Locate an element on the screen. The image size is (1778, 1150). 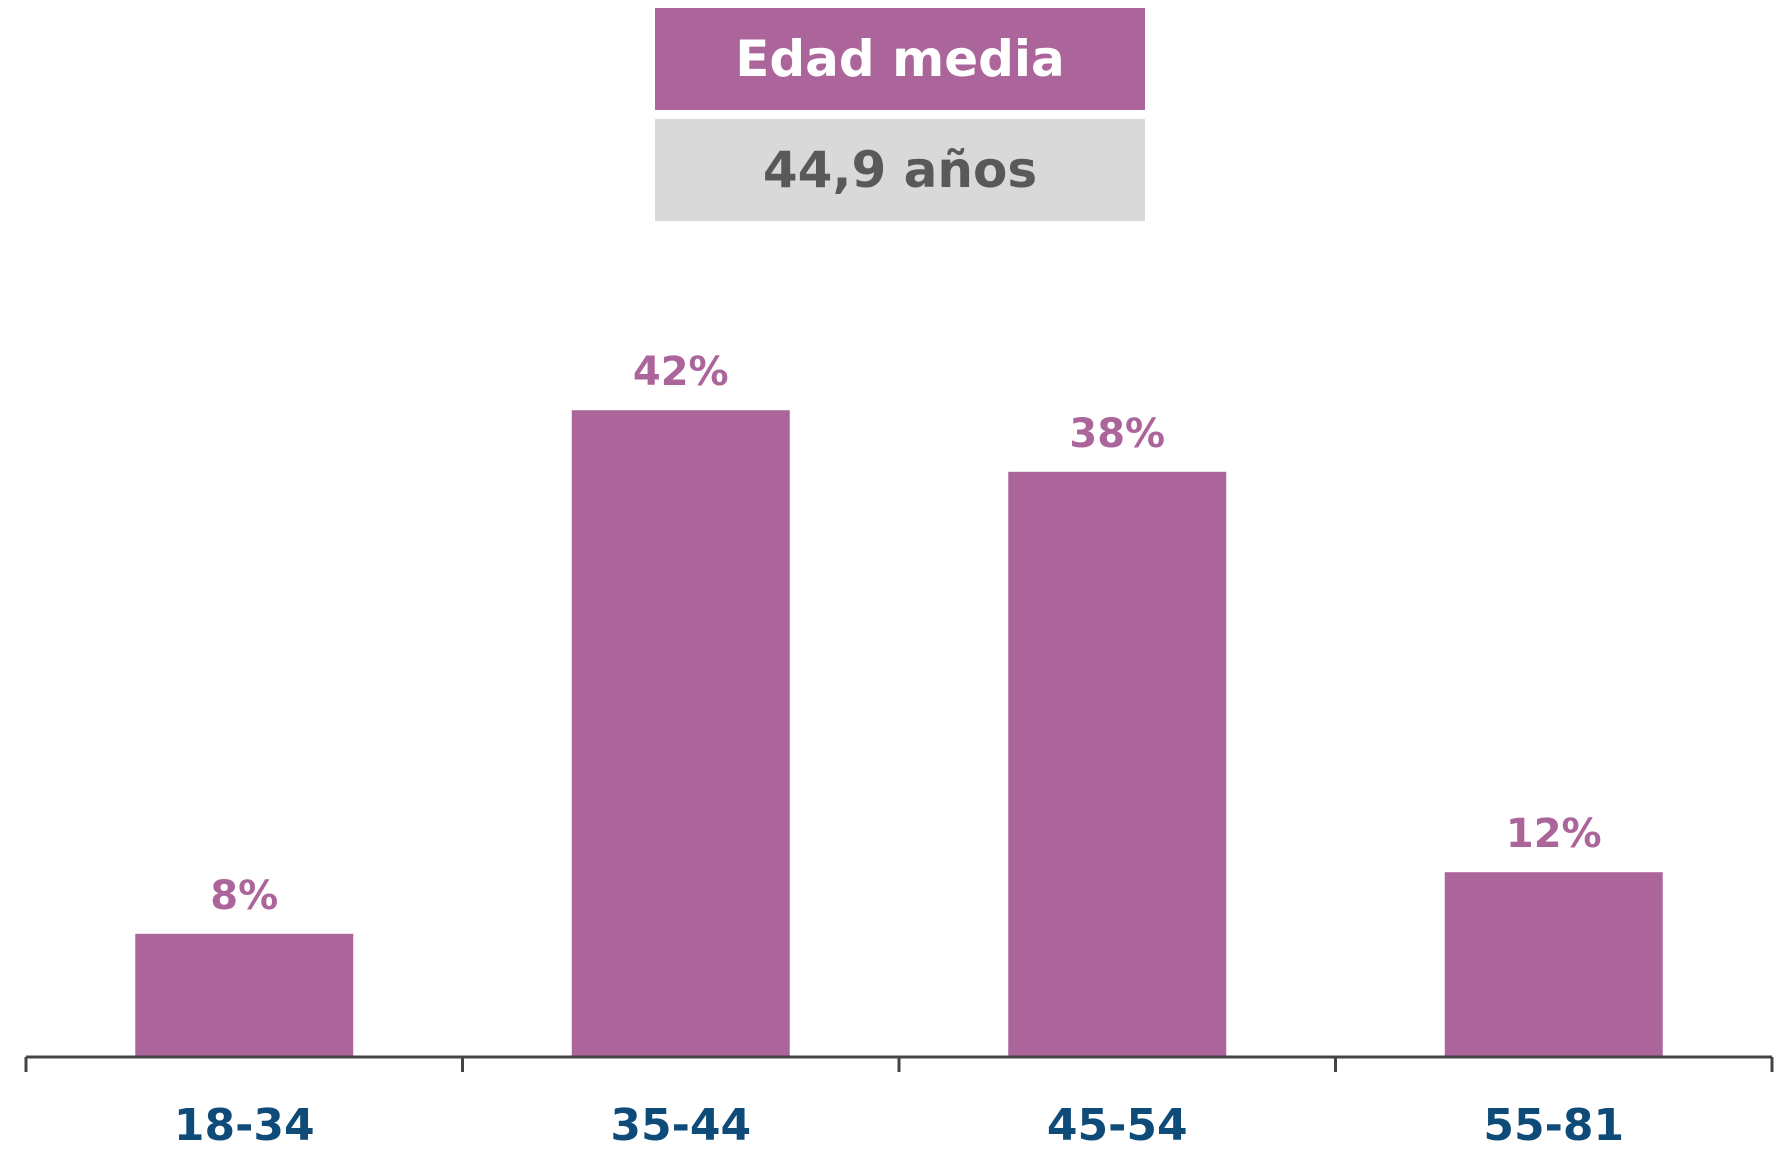
value-label-45-54: 38% is located at coordinates (1117, 434).